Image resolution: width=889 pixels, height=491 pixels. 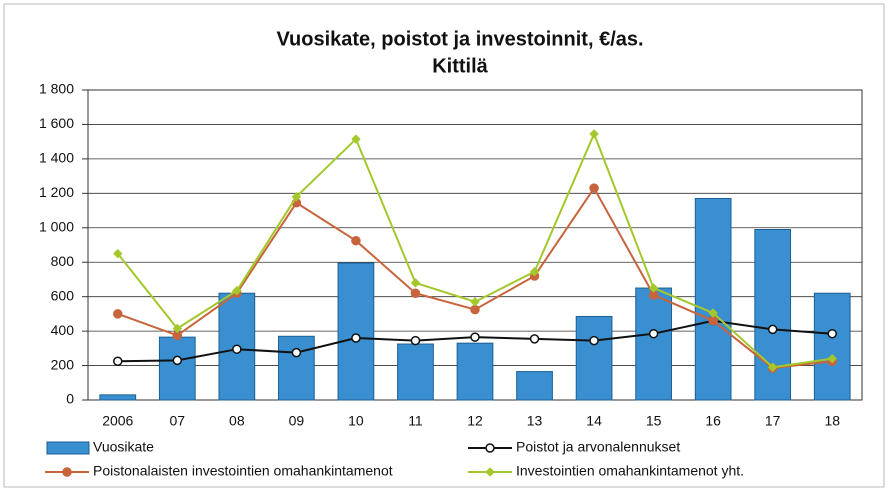 I want to click on y-tick-label: 1 800, so click(x=56, y=89).